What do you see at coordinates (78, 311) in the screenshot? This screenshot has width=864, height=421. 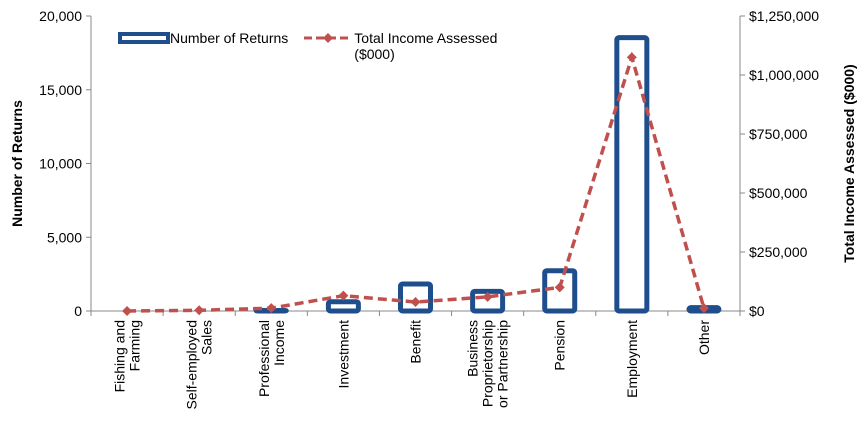 I see `y-tick-label: 0` at bounding box center [78, 311].